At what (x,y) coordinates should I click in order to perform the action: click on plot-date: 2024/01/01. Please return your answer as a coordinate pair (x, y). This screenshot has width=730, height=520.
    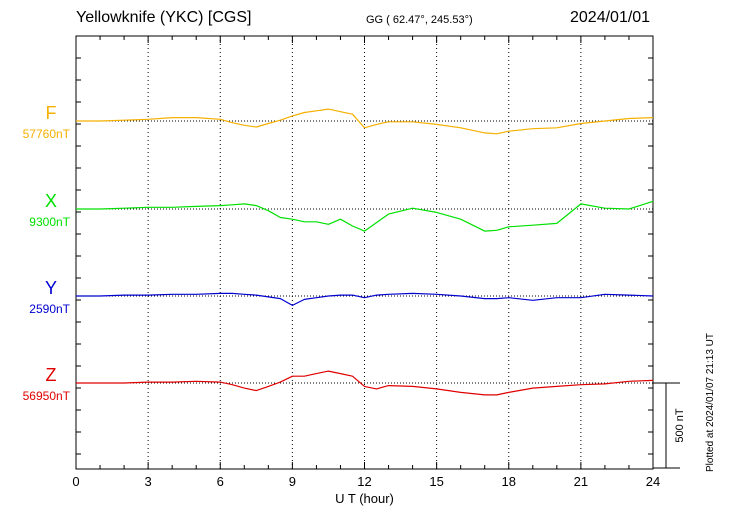
    Looking at the image, I should click on (610, 17).